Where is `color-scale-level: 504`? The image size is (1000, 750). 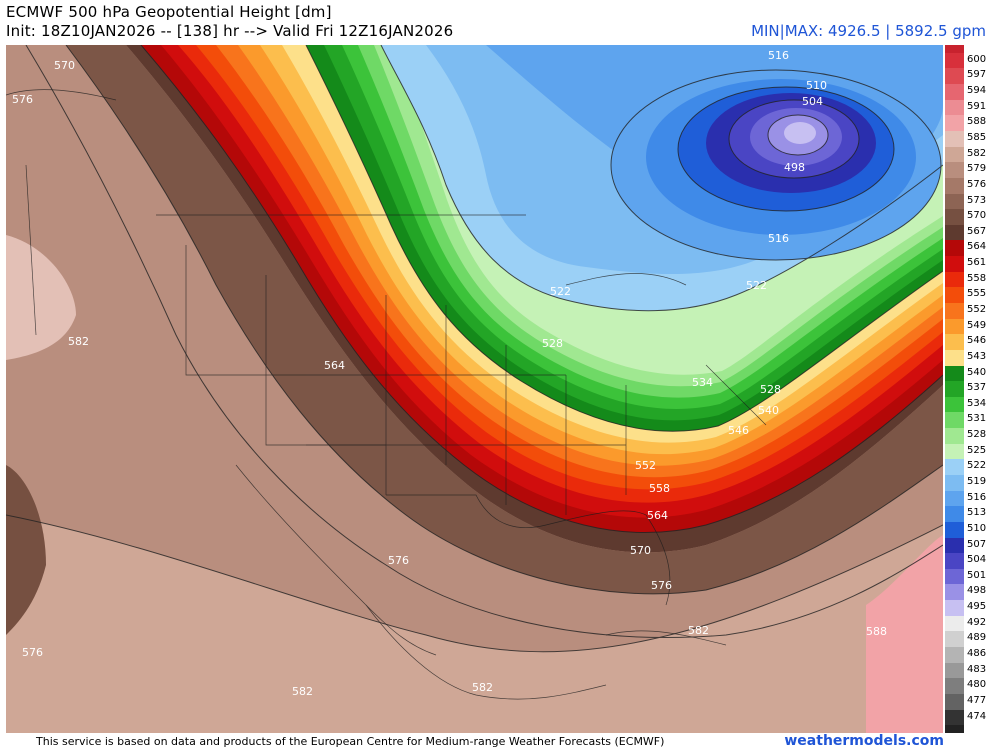 color-scale-level: 504 is located at coordinates (972, 561).